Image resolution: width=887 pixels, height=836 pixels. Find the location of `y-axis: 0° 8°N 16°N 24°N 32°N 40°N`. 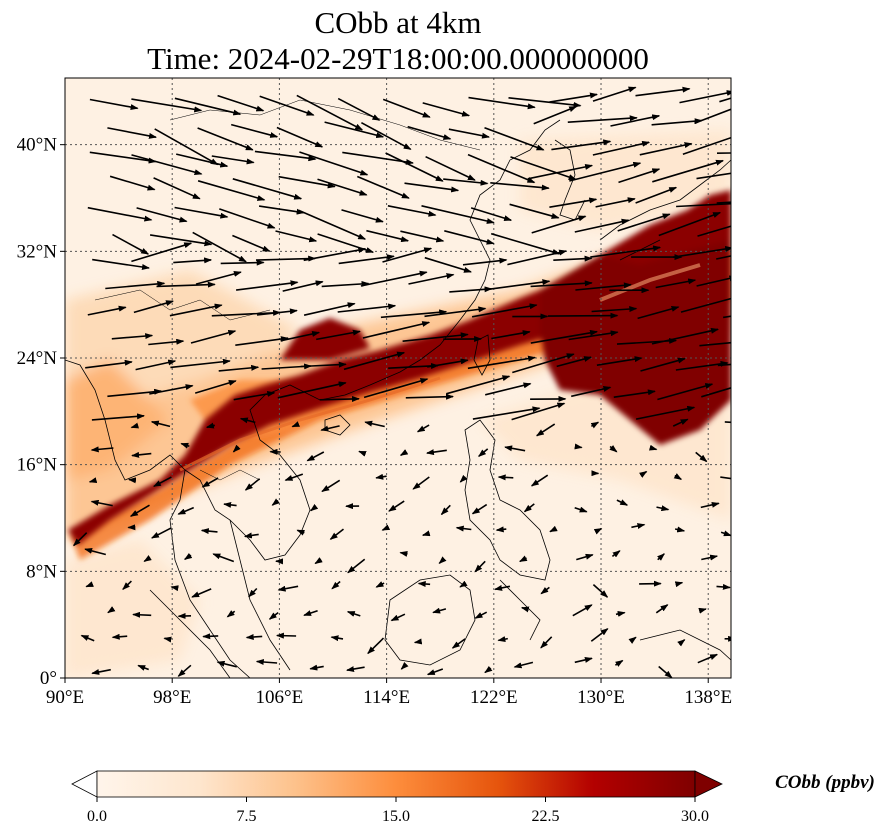

y-axis: 0° 8°N 16°N 24°N 32°N 40°N is located at coordinates (41, 412).